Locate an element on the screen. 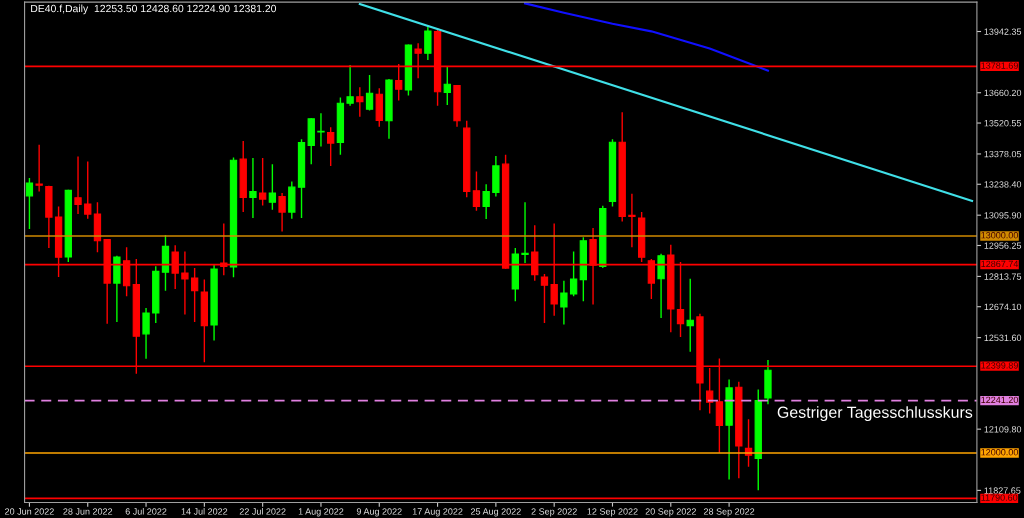  annotation: Gestriger Tagesschlusskurs is located at coordinates (875, 414).